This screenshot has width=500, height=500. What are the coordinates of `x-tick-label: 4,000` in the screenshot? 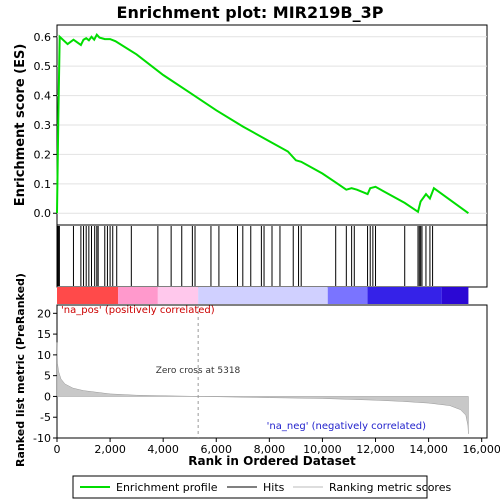 It's located at (163, 449).